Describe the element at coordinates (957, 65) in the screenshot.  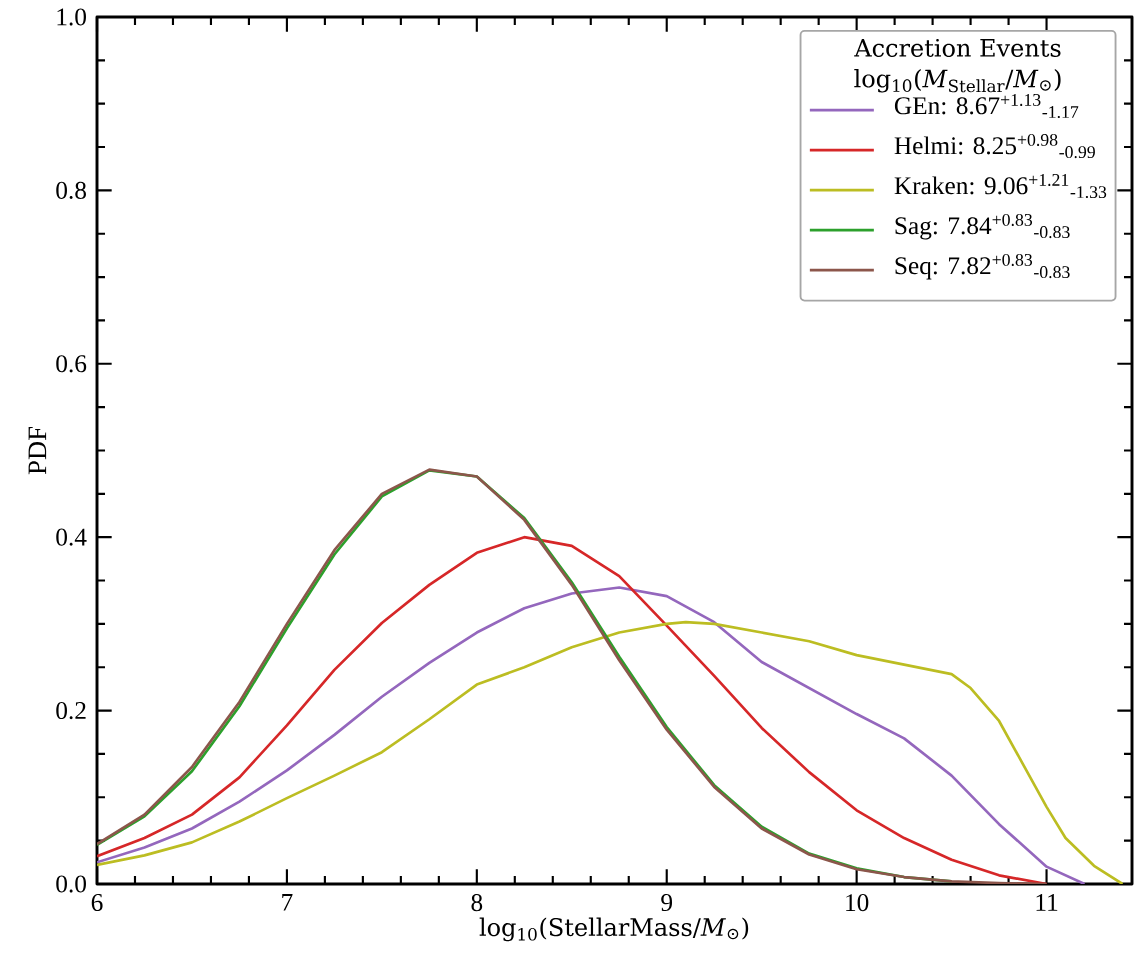
I see `text: Accretion Events log$_{10}$(M$_{Stellar}$/M$_{⊙}$)` at that location.